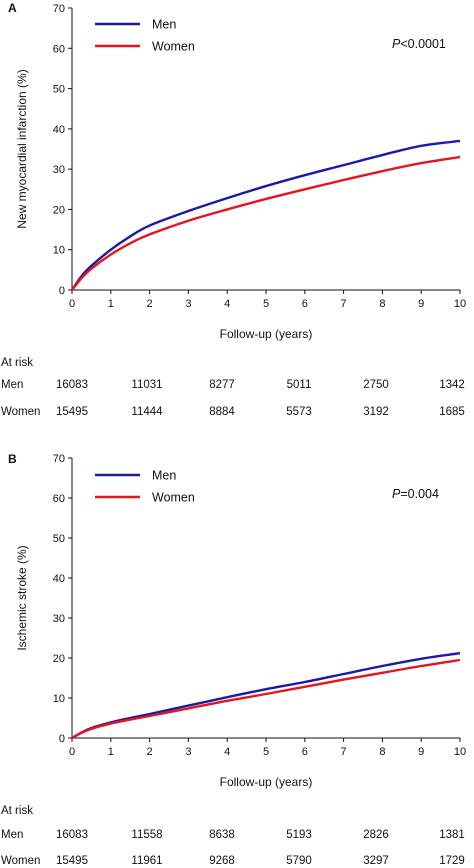 Image resolution: width=474 pixels, height=868 pixels. What do you see at coordinates (382, 752) in the screenshot?
I see `panelB-x-tick-label: 8` at bounding box center [382, 752].